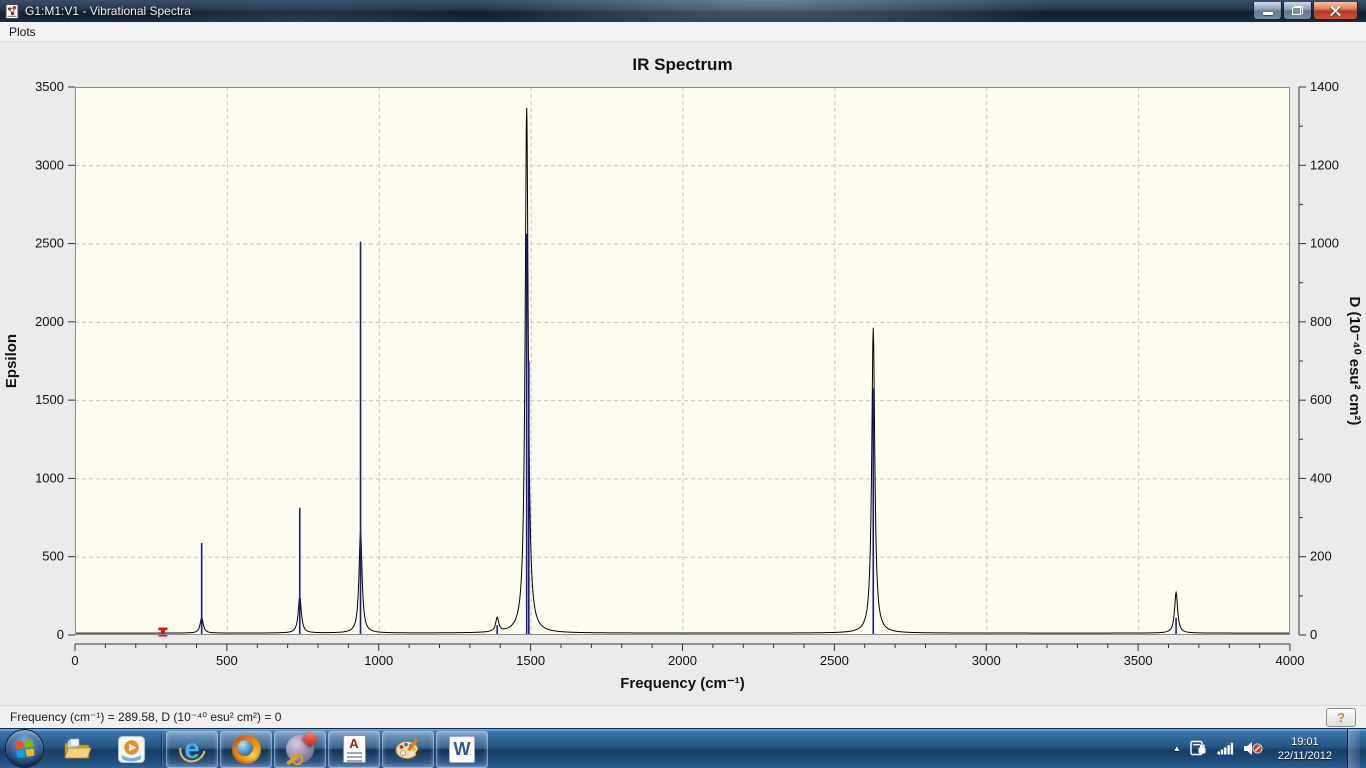 Image resolution: width=1366 pixels, height=768 pixels. I want to click on taskbar-item-explorer, so click(77, 749).